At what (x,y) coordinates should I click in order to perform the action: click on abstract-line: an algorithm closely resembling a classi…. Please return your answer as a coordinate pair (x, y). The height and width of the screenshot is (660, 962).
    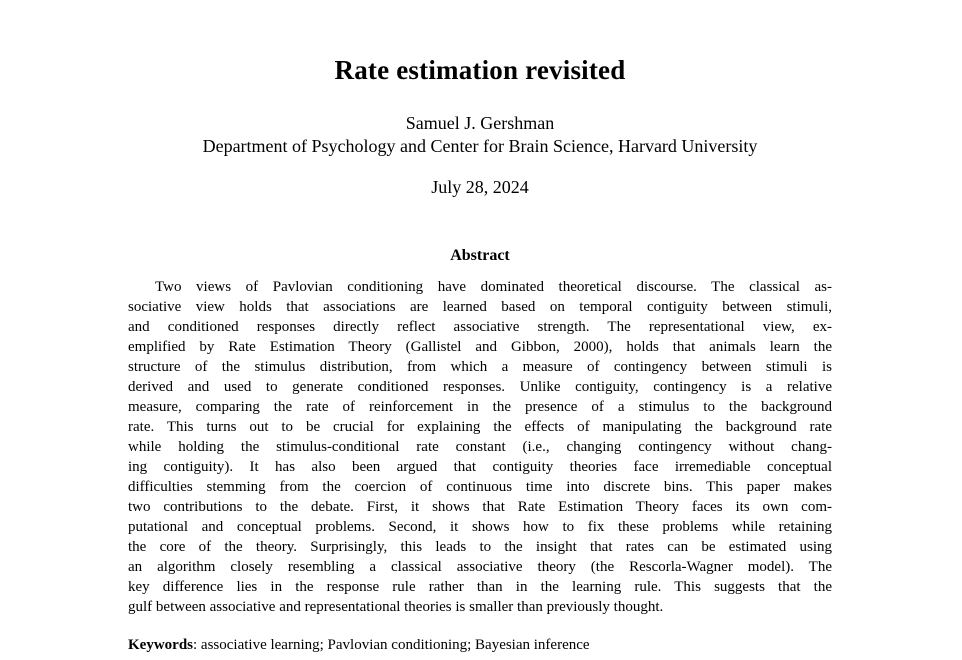
    Looking at the image, I should click on (480, 567).